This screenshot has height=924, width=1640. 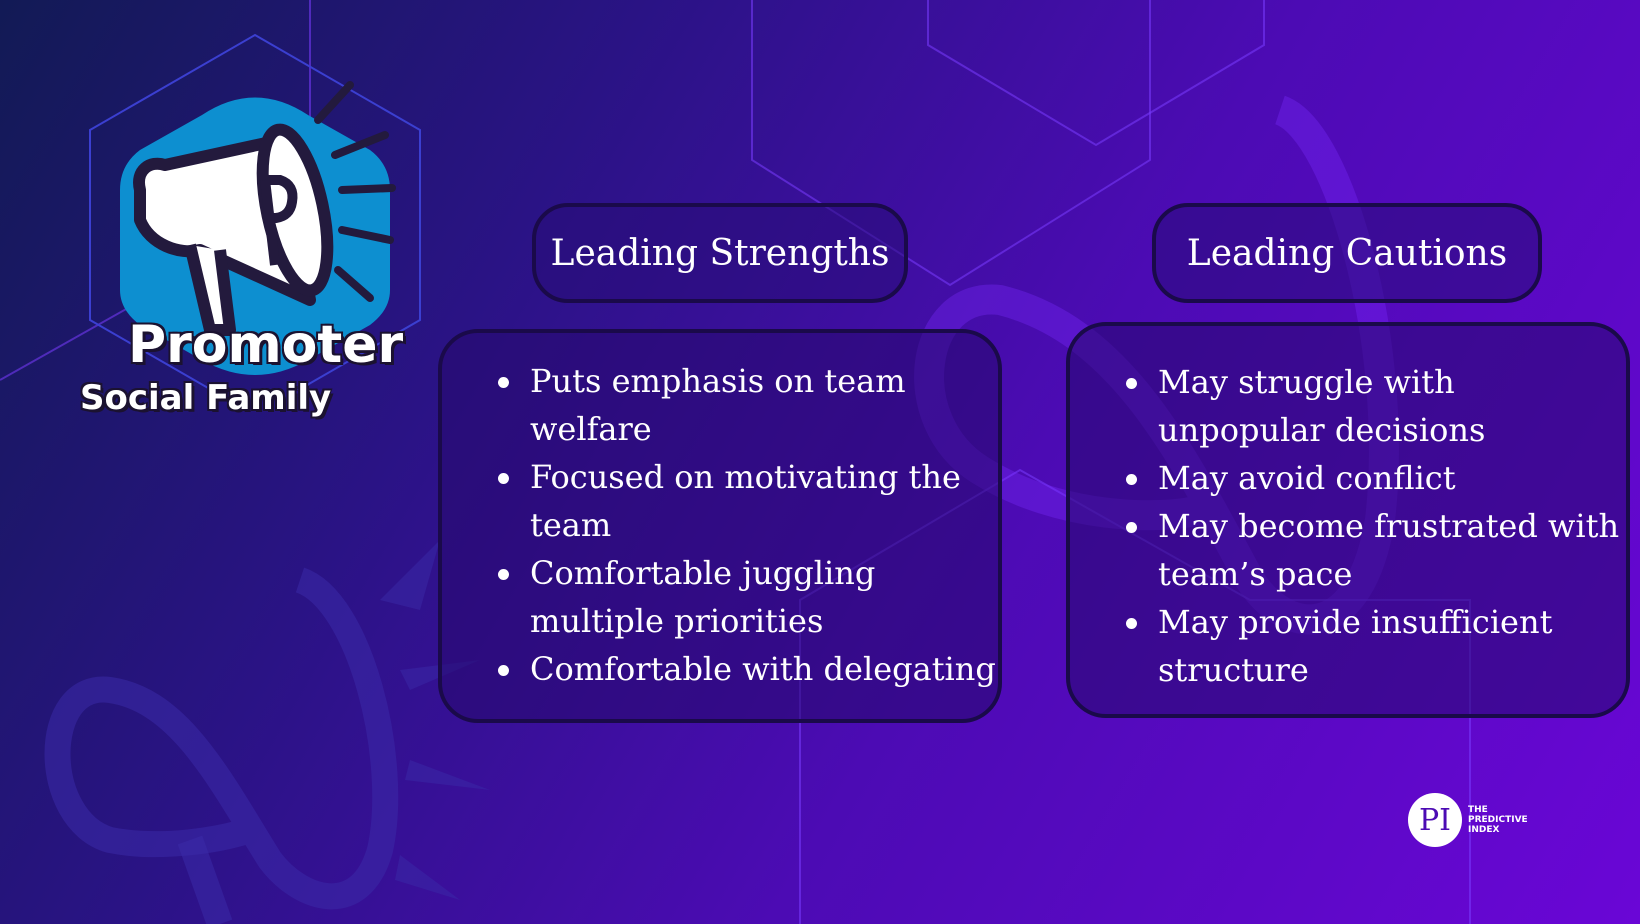 What do you see at coordinates (748, 597) in the screenshot?
I see `strength-item: Comfortable juggling multiple priorities` at bounding box center [748, 597].